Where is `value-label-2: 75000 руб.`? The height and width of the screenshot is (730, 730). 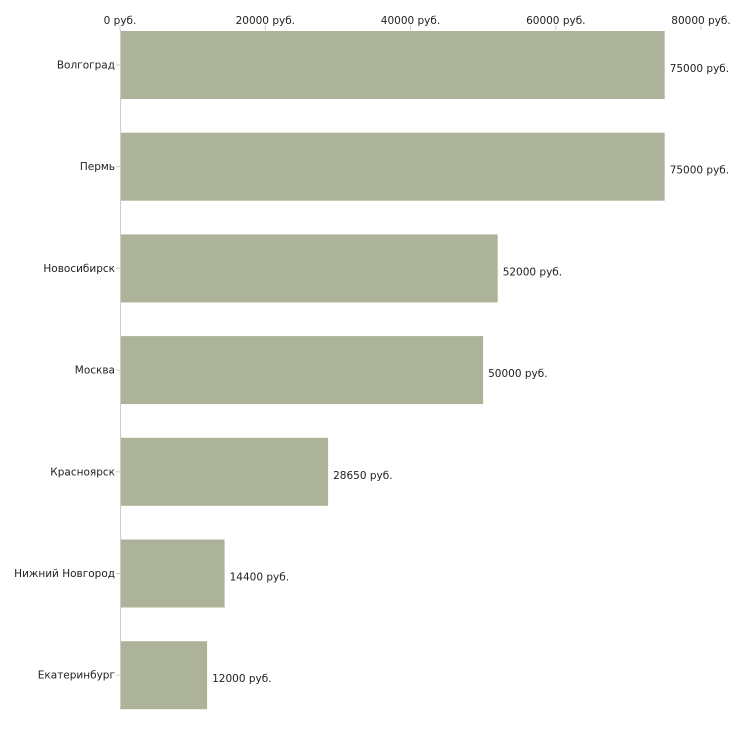 value-label-2: 75000 руб. is located at coordinates (699, 171).